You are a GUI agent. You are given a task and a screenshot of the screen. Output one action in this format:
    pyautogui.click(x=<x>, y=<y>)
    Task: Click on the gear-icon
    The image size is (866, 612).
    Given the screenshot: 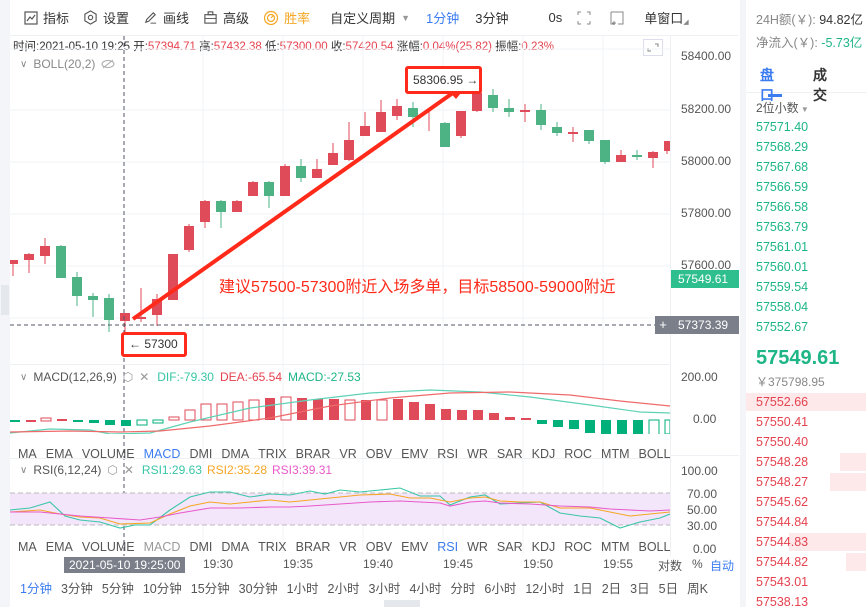 What is the action you would take?
    pyautogui.click(x=90, y=17)
    